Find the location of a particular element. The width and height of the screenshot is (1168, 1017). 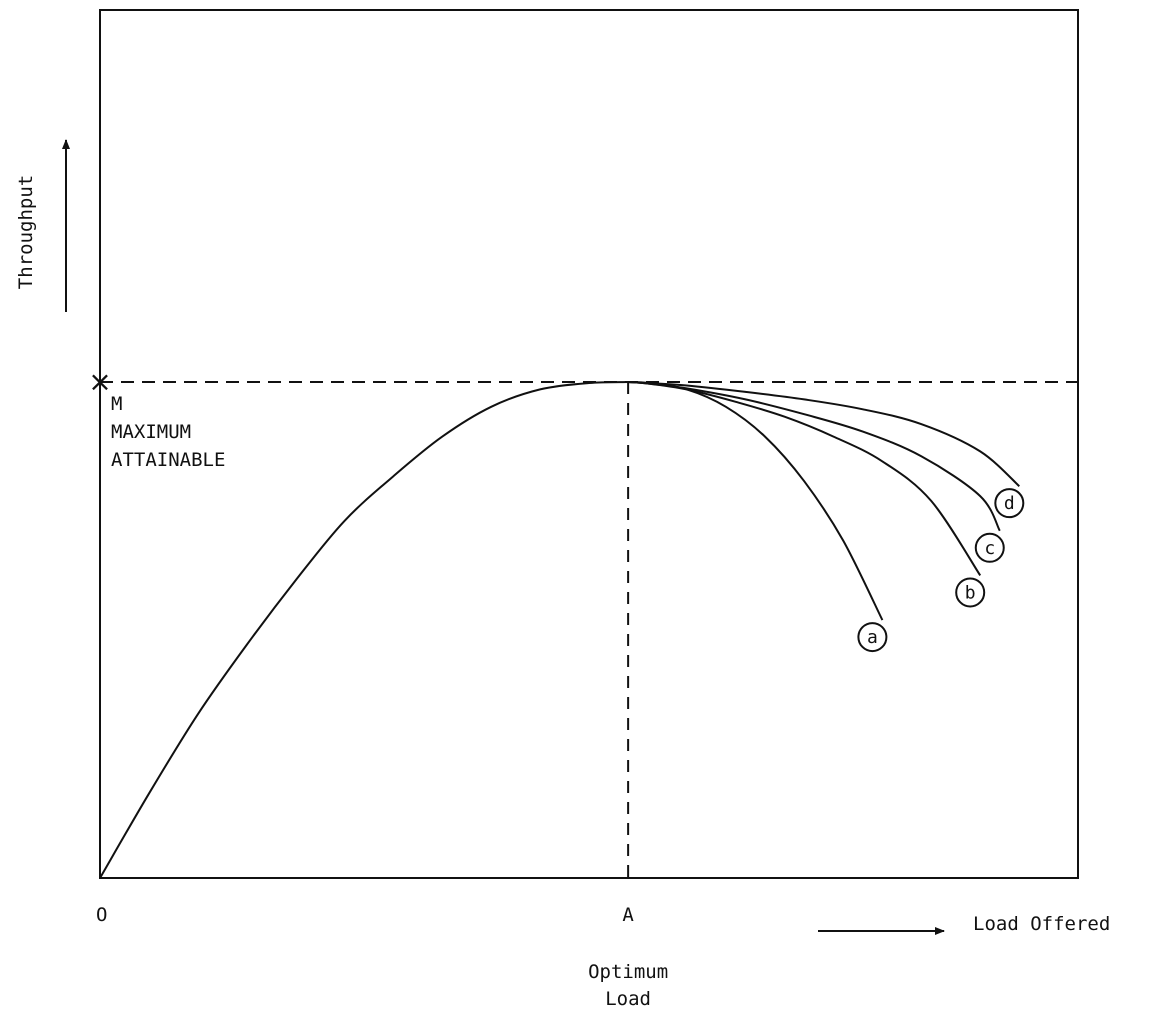

curve-d-label: d is located at coordinates (1009, 503).